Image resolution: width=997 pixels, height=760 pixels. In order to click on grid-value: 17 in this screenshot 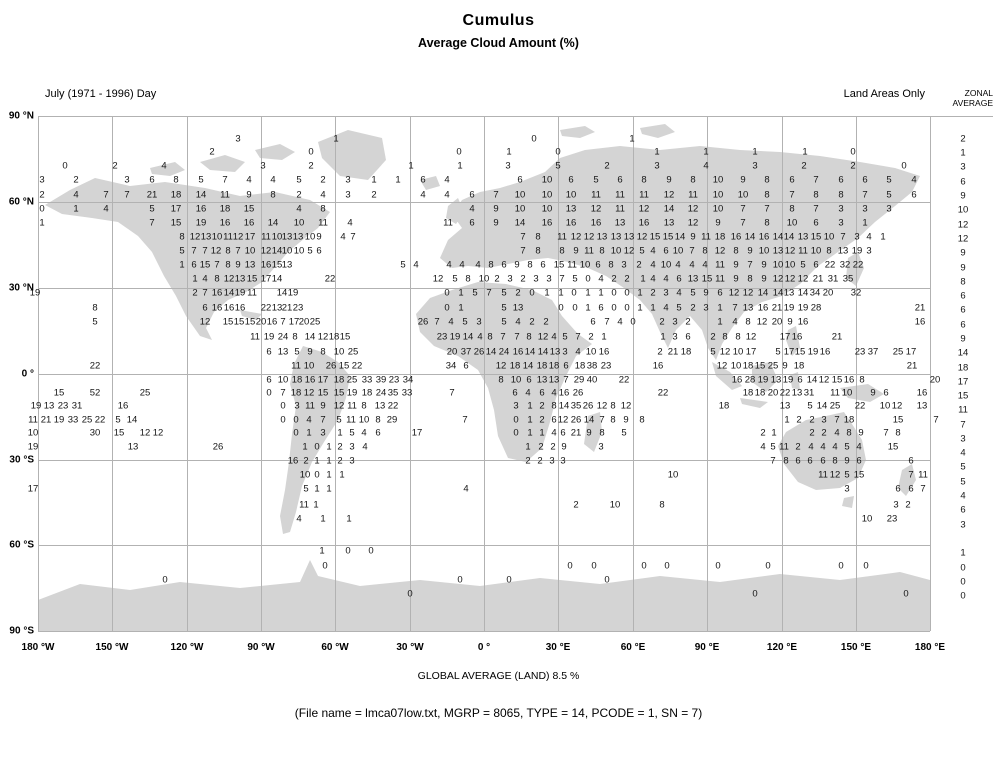, I will do `click(266, 279)`.